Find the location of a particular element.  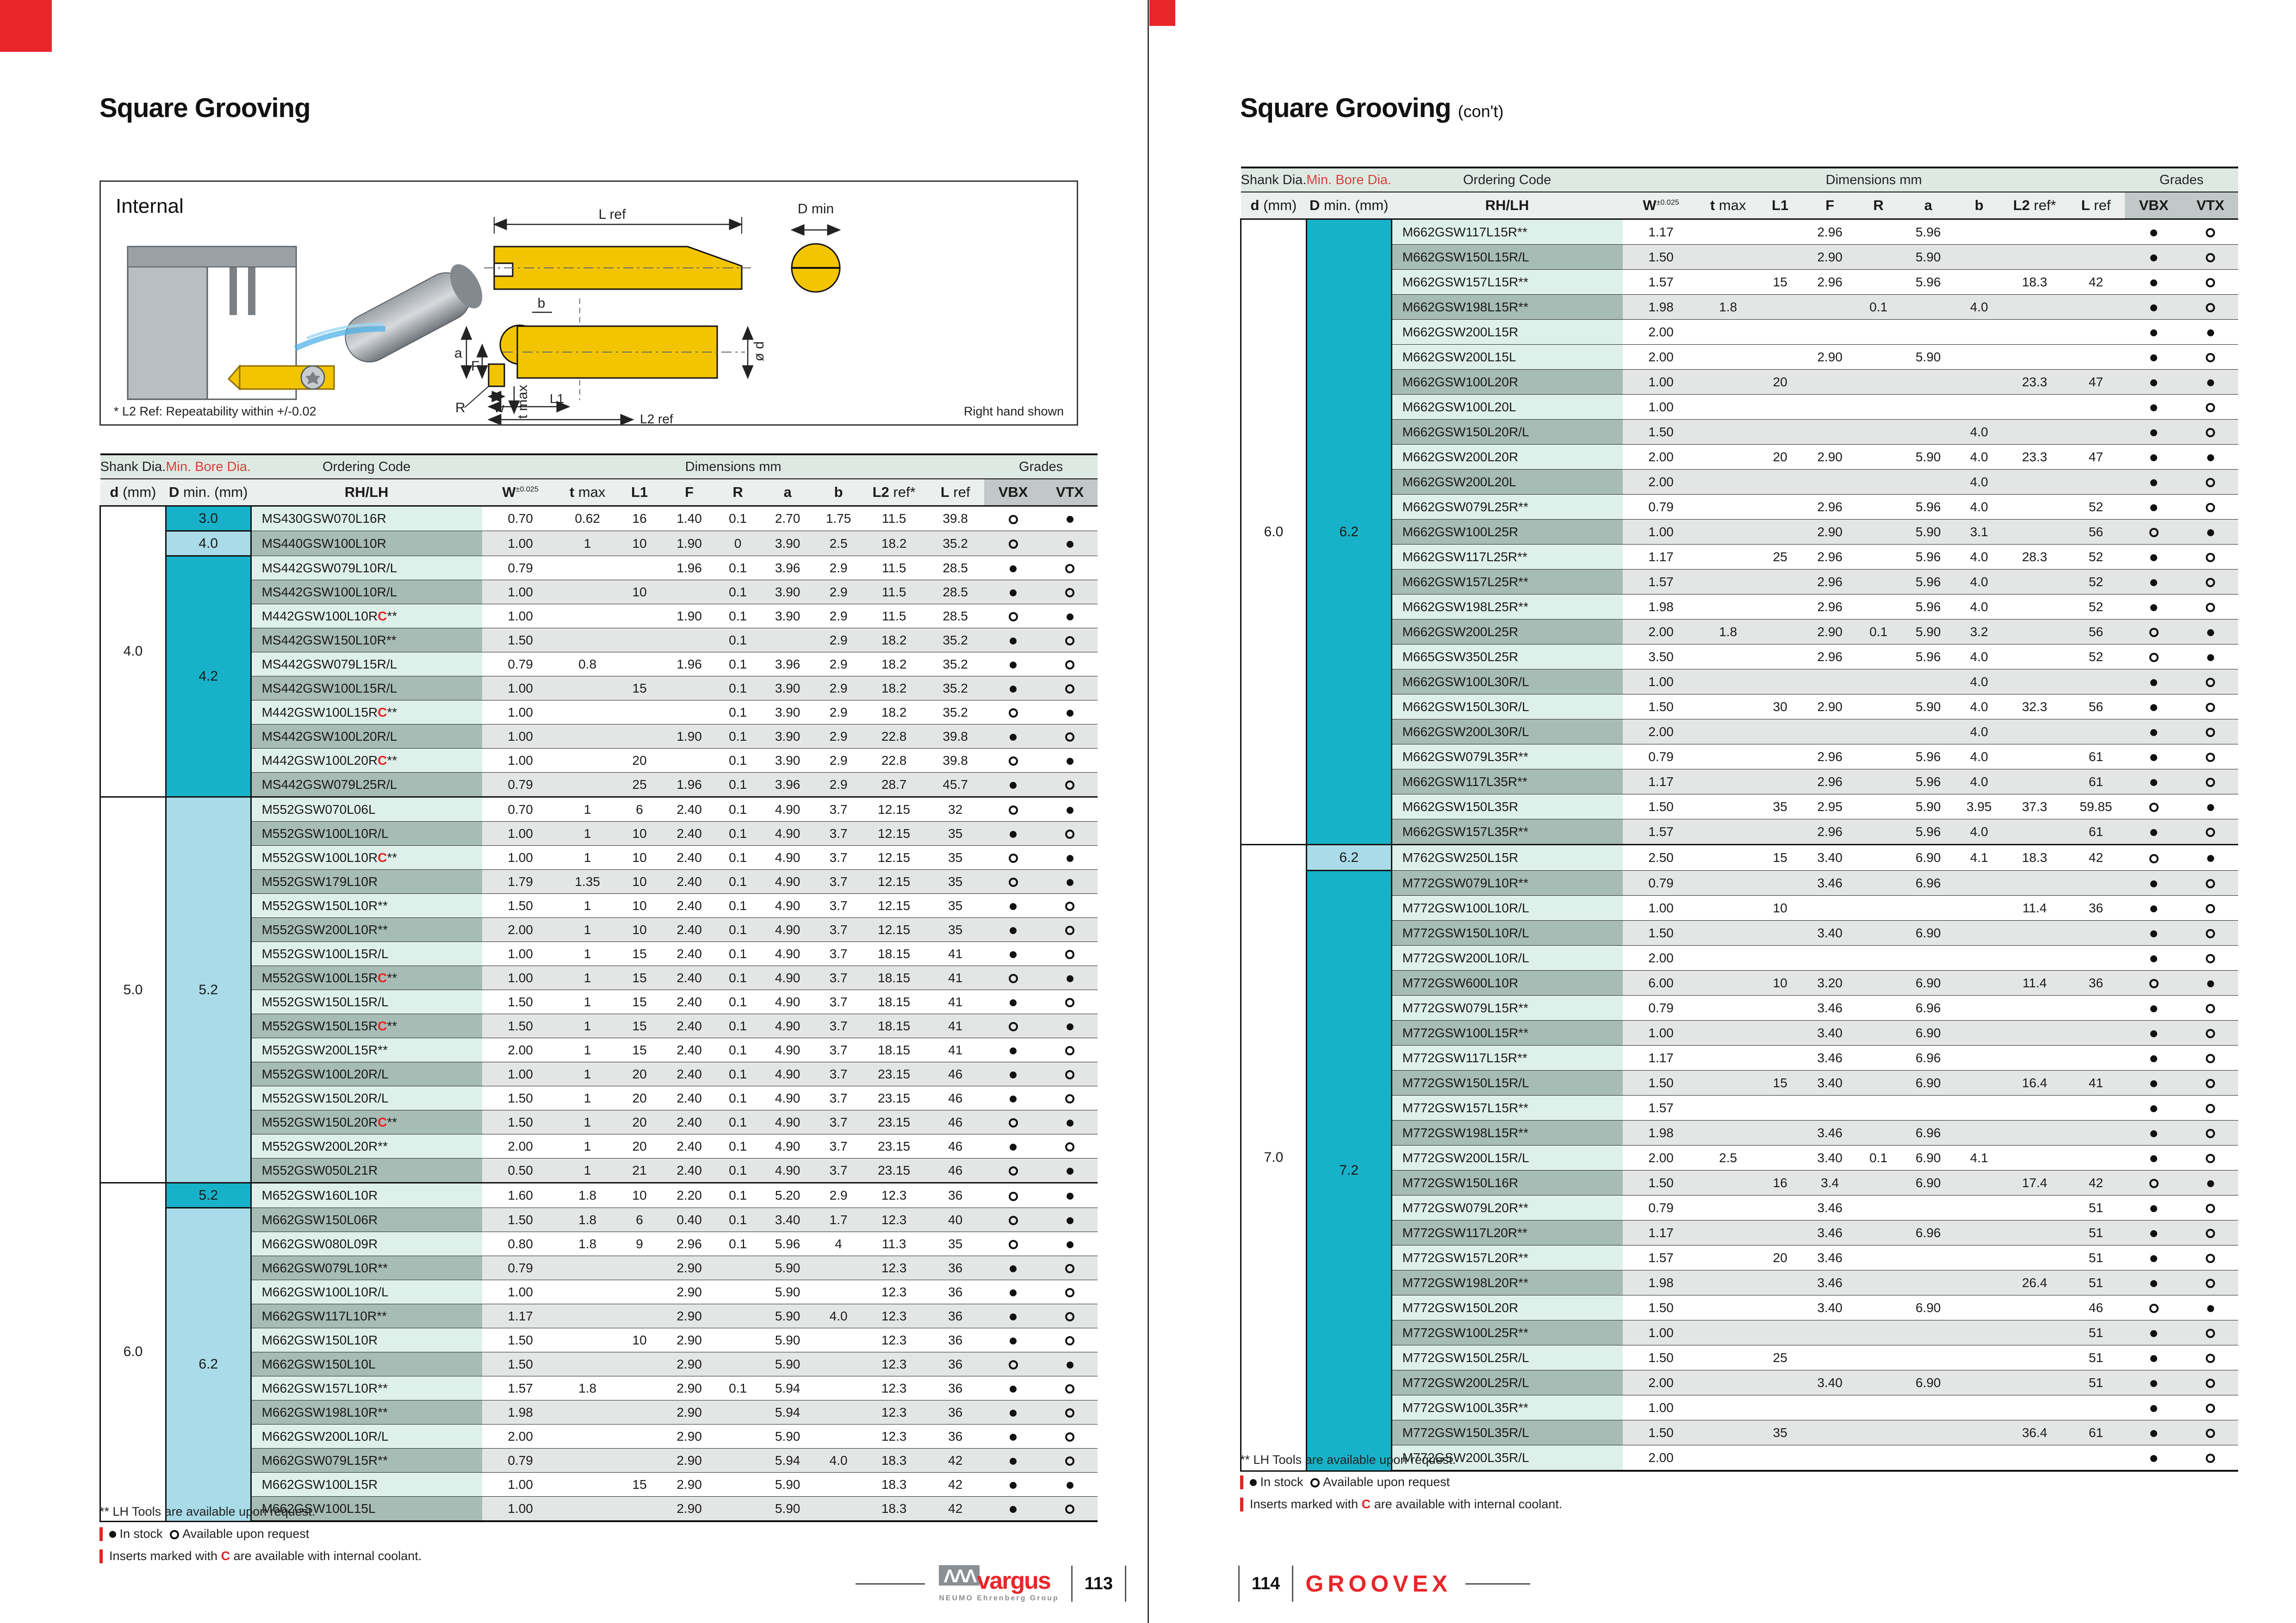

dim-cell: 1.60 is located at coordinates (521, 1195).